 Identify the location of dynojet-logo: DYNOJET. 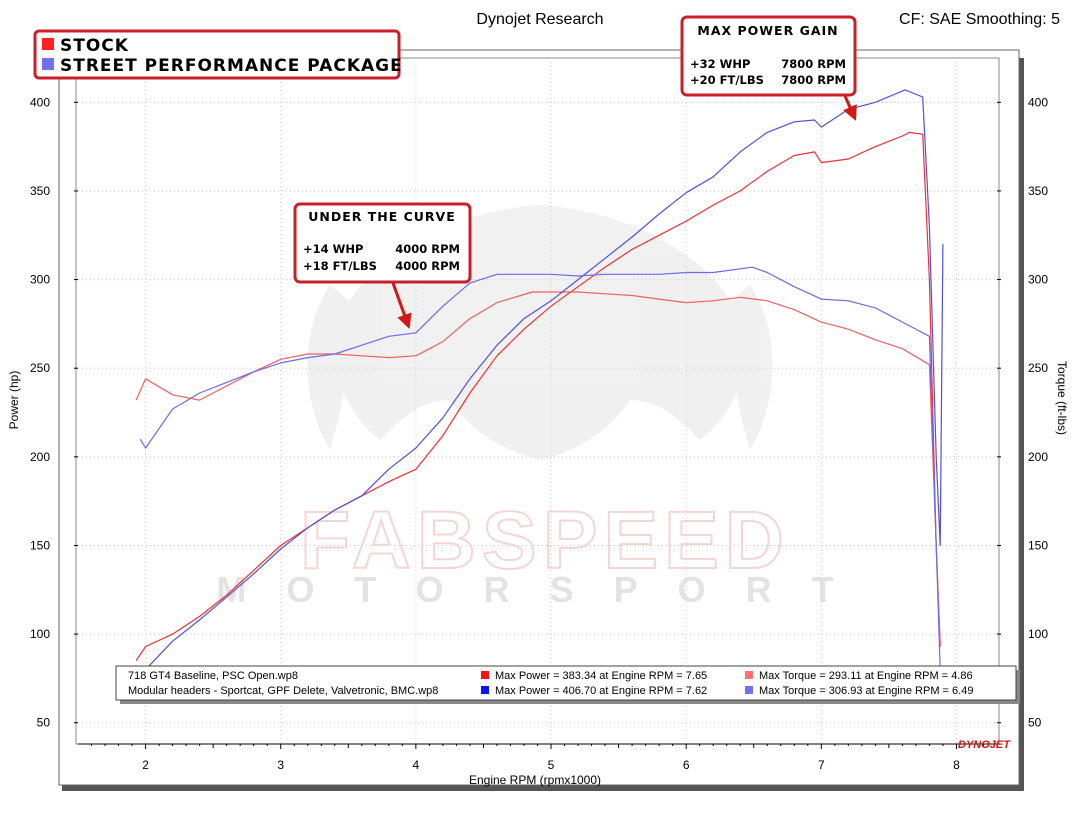
(984, 745).